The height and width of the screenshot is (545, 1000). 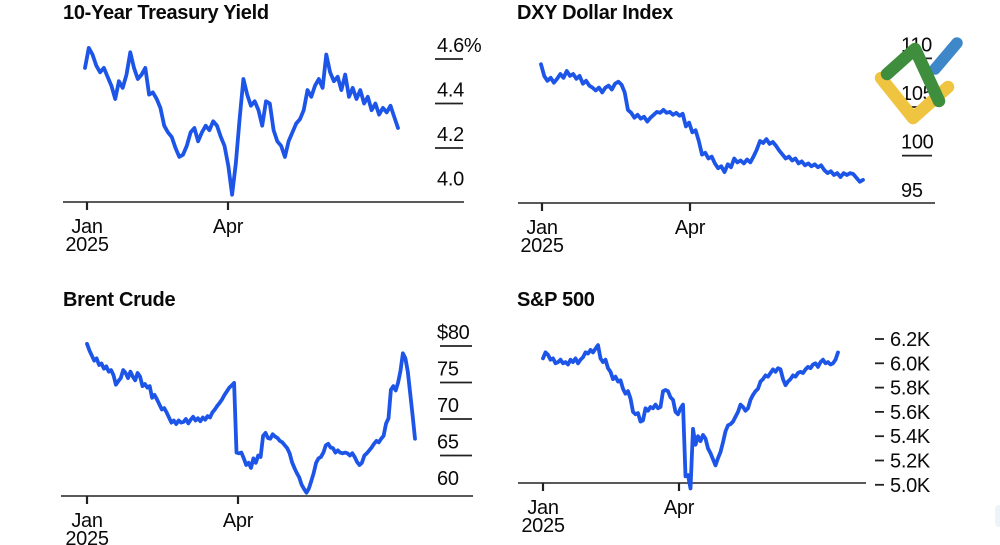 I want to click on y-tick-label: 65, so click(x=448, y=443).